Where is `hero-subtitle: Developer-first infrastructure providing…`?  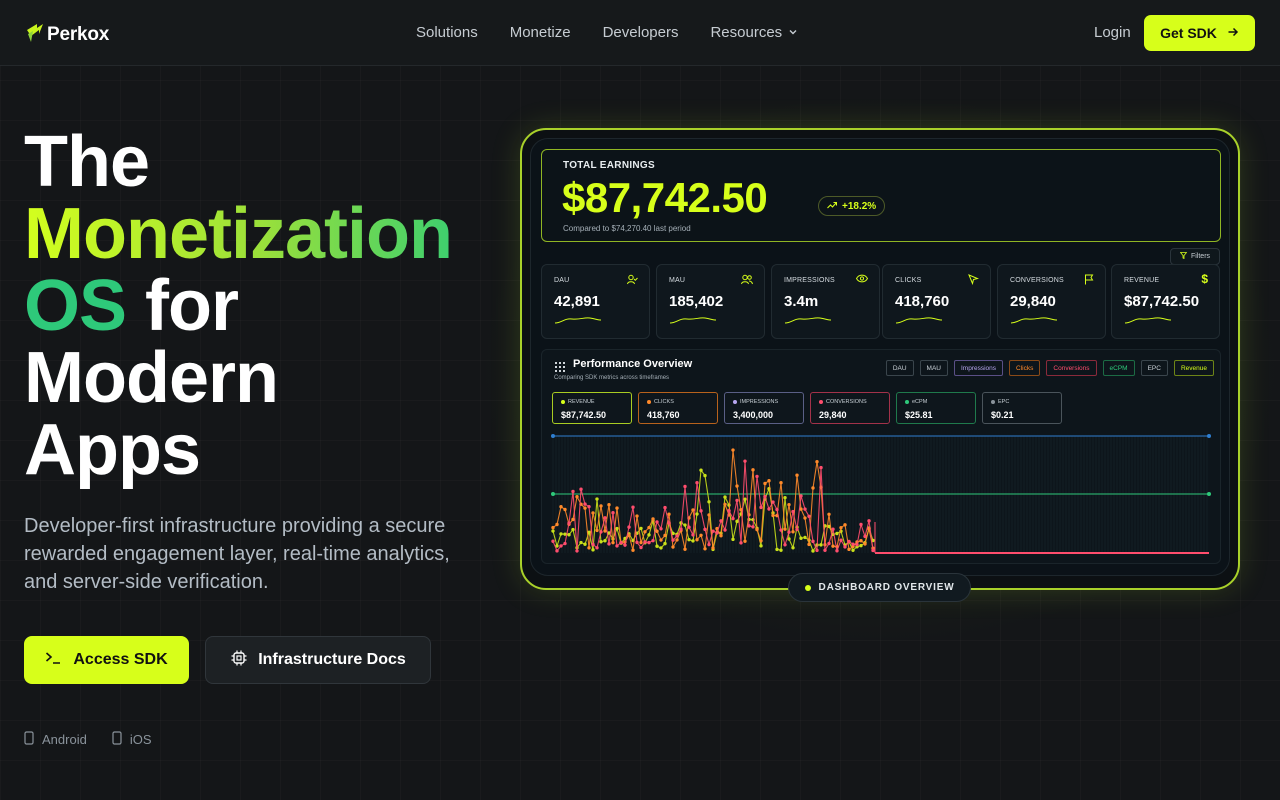
hero-subtitle: Developer-first infrastructure providing… is located at coordinates (237, 554).